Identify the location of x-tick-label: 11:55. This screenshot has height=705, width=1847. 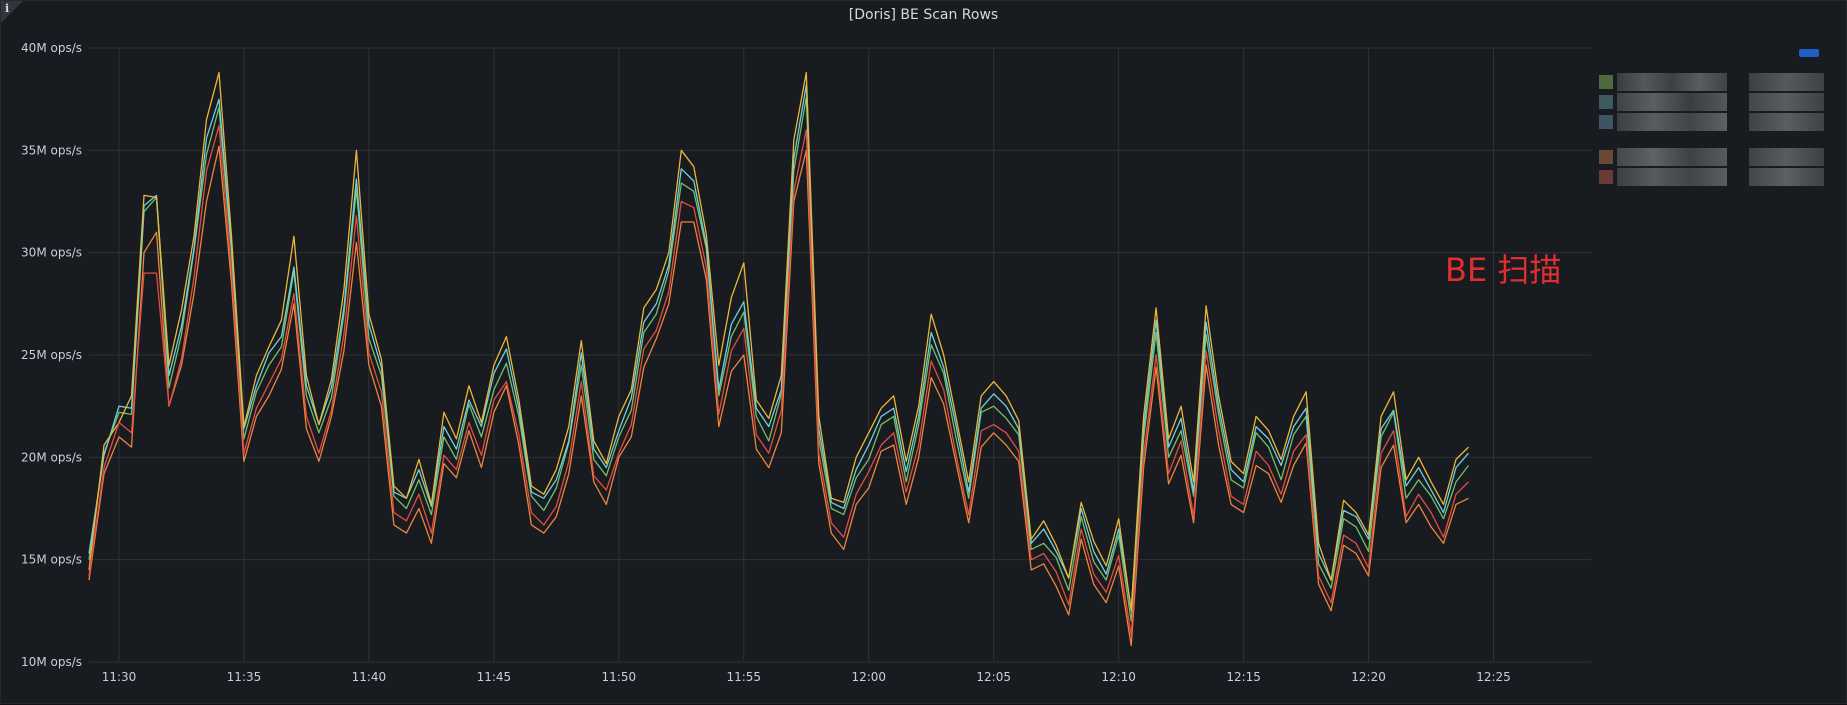
(743, 677).